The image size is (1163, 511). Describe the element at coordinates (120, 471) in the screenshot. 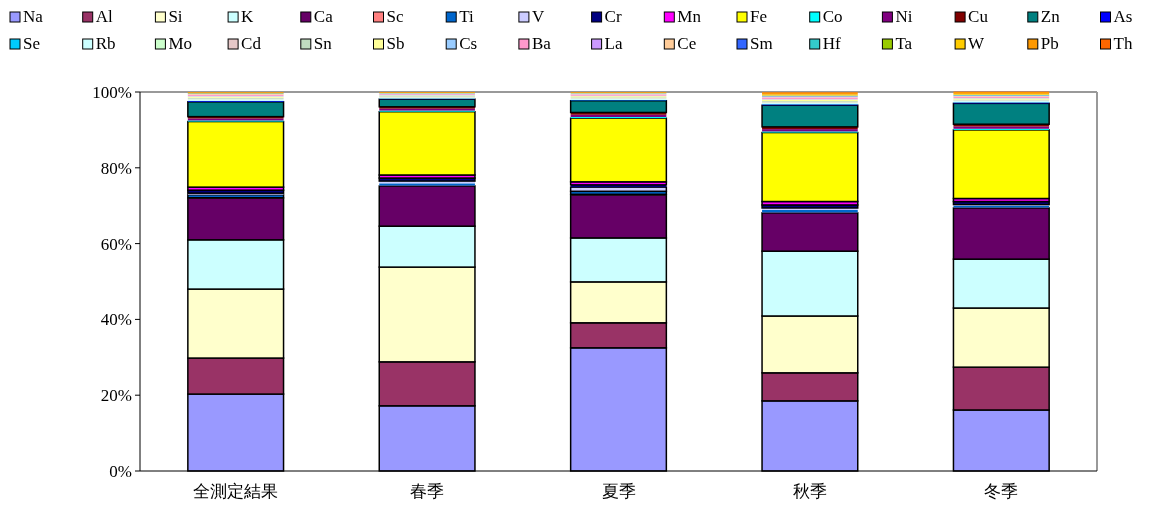

I see `y-tick-label: 0%` at that location.